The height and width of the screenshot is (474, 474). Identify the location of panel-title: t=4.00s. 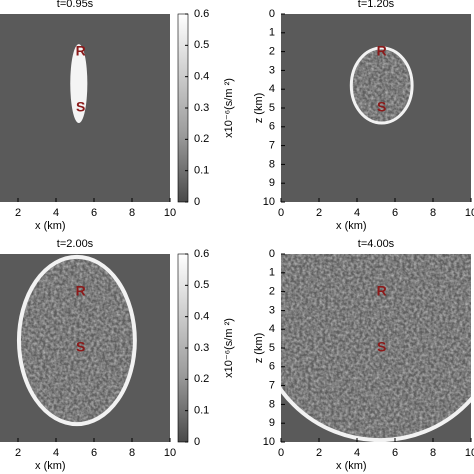
(376, 244).